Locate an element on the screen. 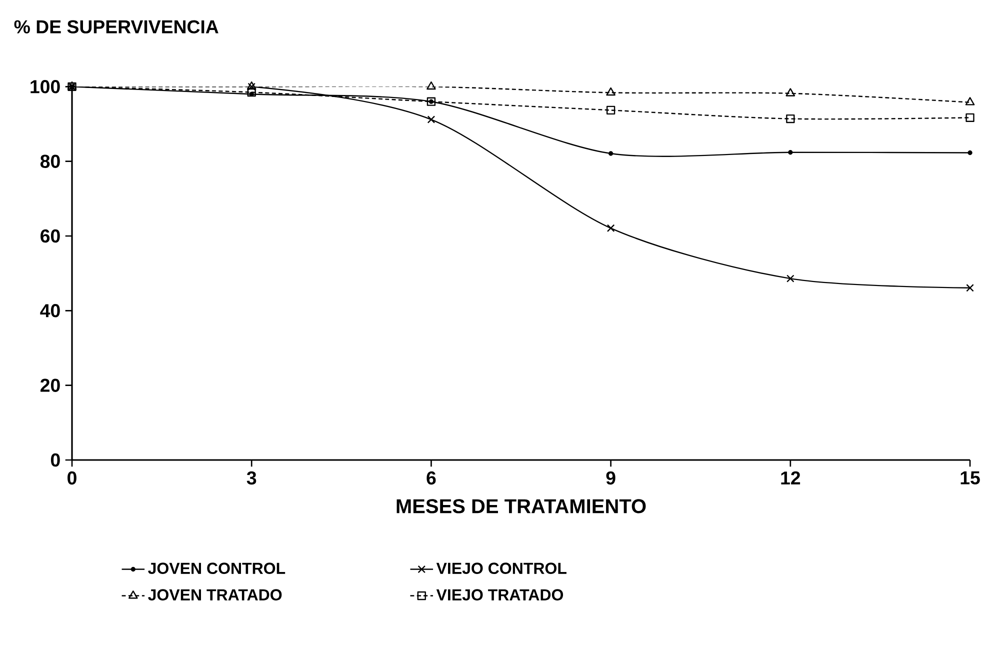 The width and height of the screenshot is (987, 665). legend-label: VIEJO TRATADO is located at coordinates (500, 594).